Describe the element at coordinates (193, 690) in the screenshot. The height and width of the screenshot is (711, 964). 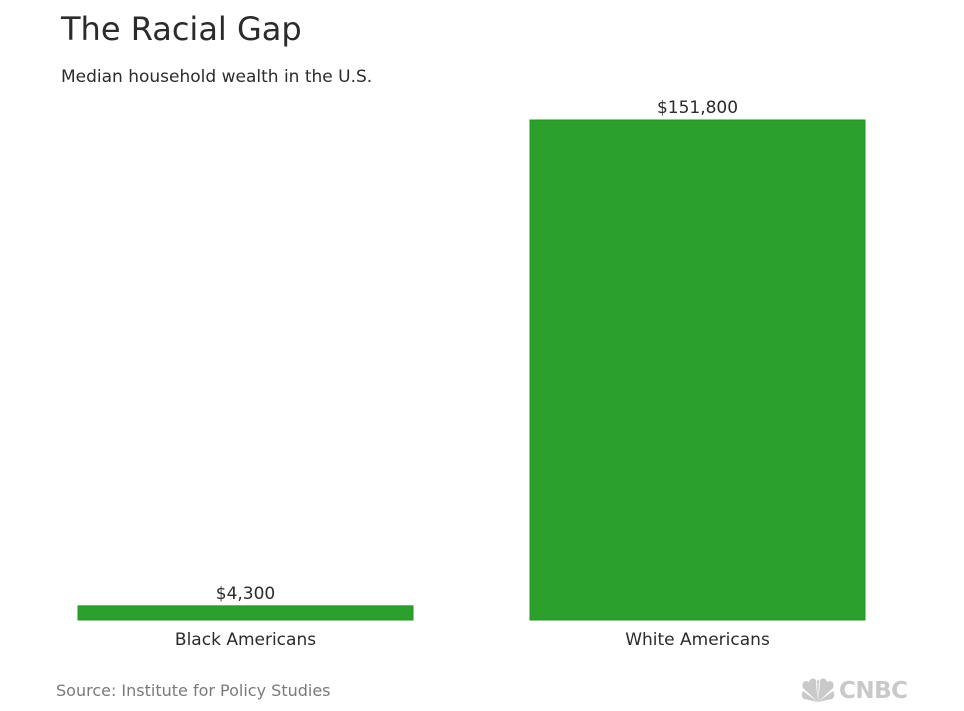
I see `source-note: Source: Institute for Policy Studies` at that location.